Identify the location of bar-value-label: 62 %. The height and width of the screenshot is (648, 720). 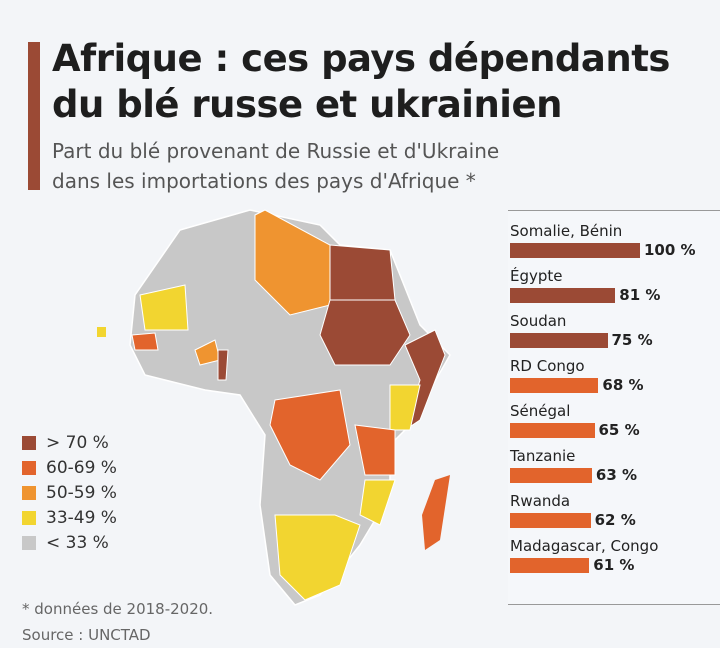
(615, 520).